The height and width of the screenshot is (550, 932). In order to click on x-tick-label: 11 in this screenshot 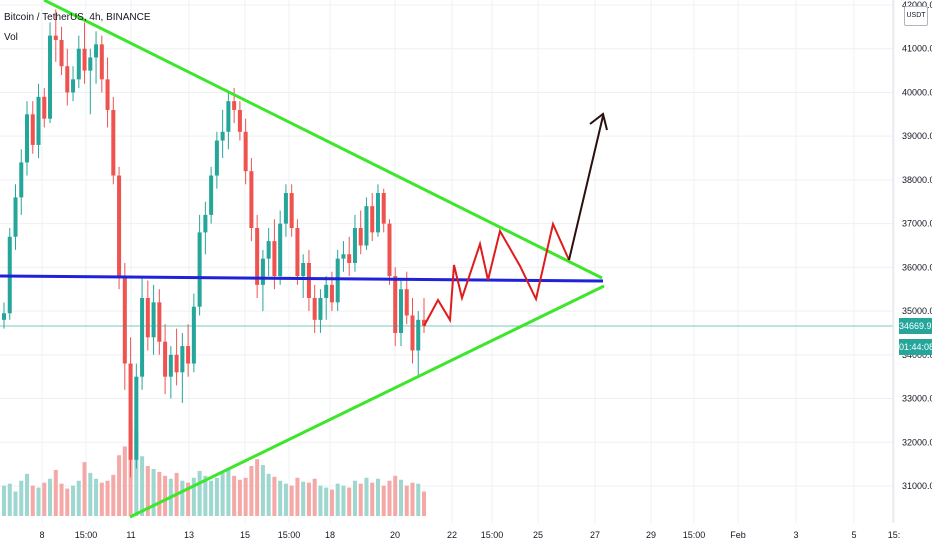, I will do `click(130, 535)`.